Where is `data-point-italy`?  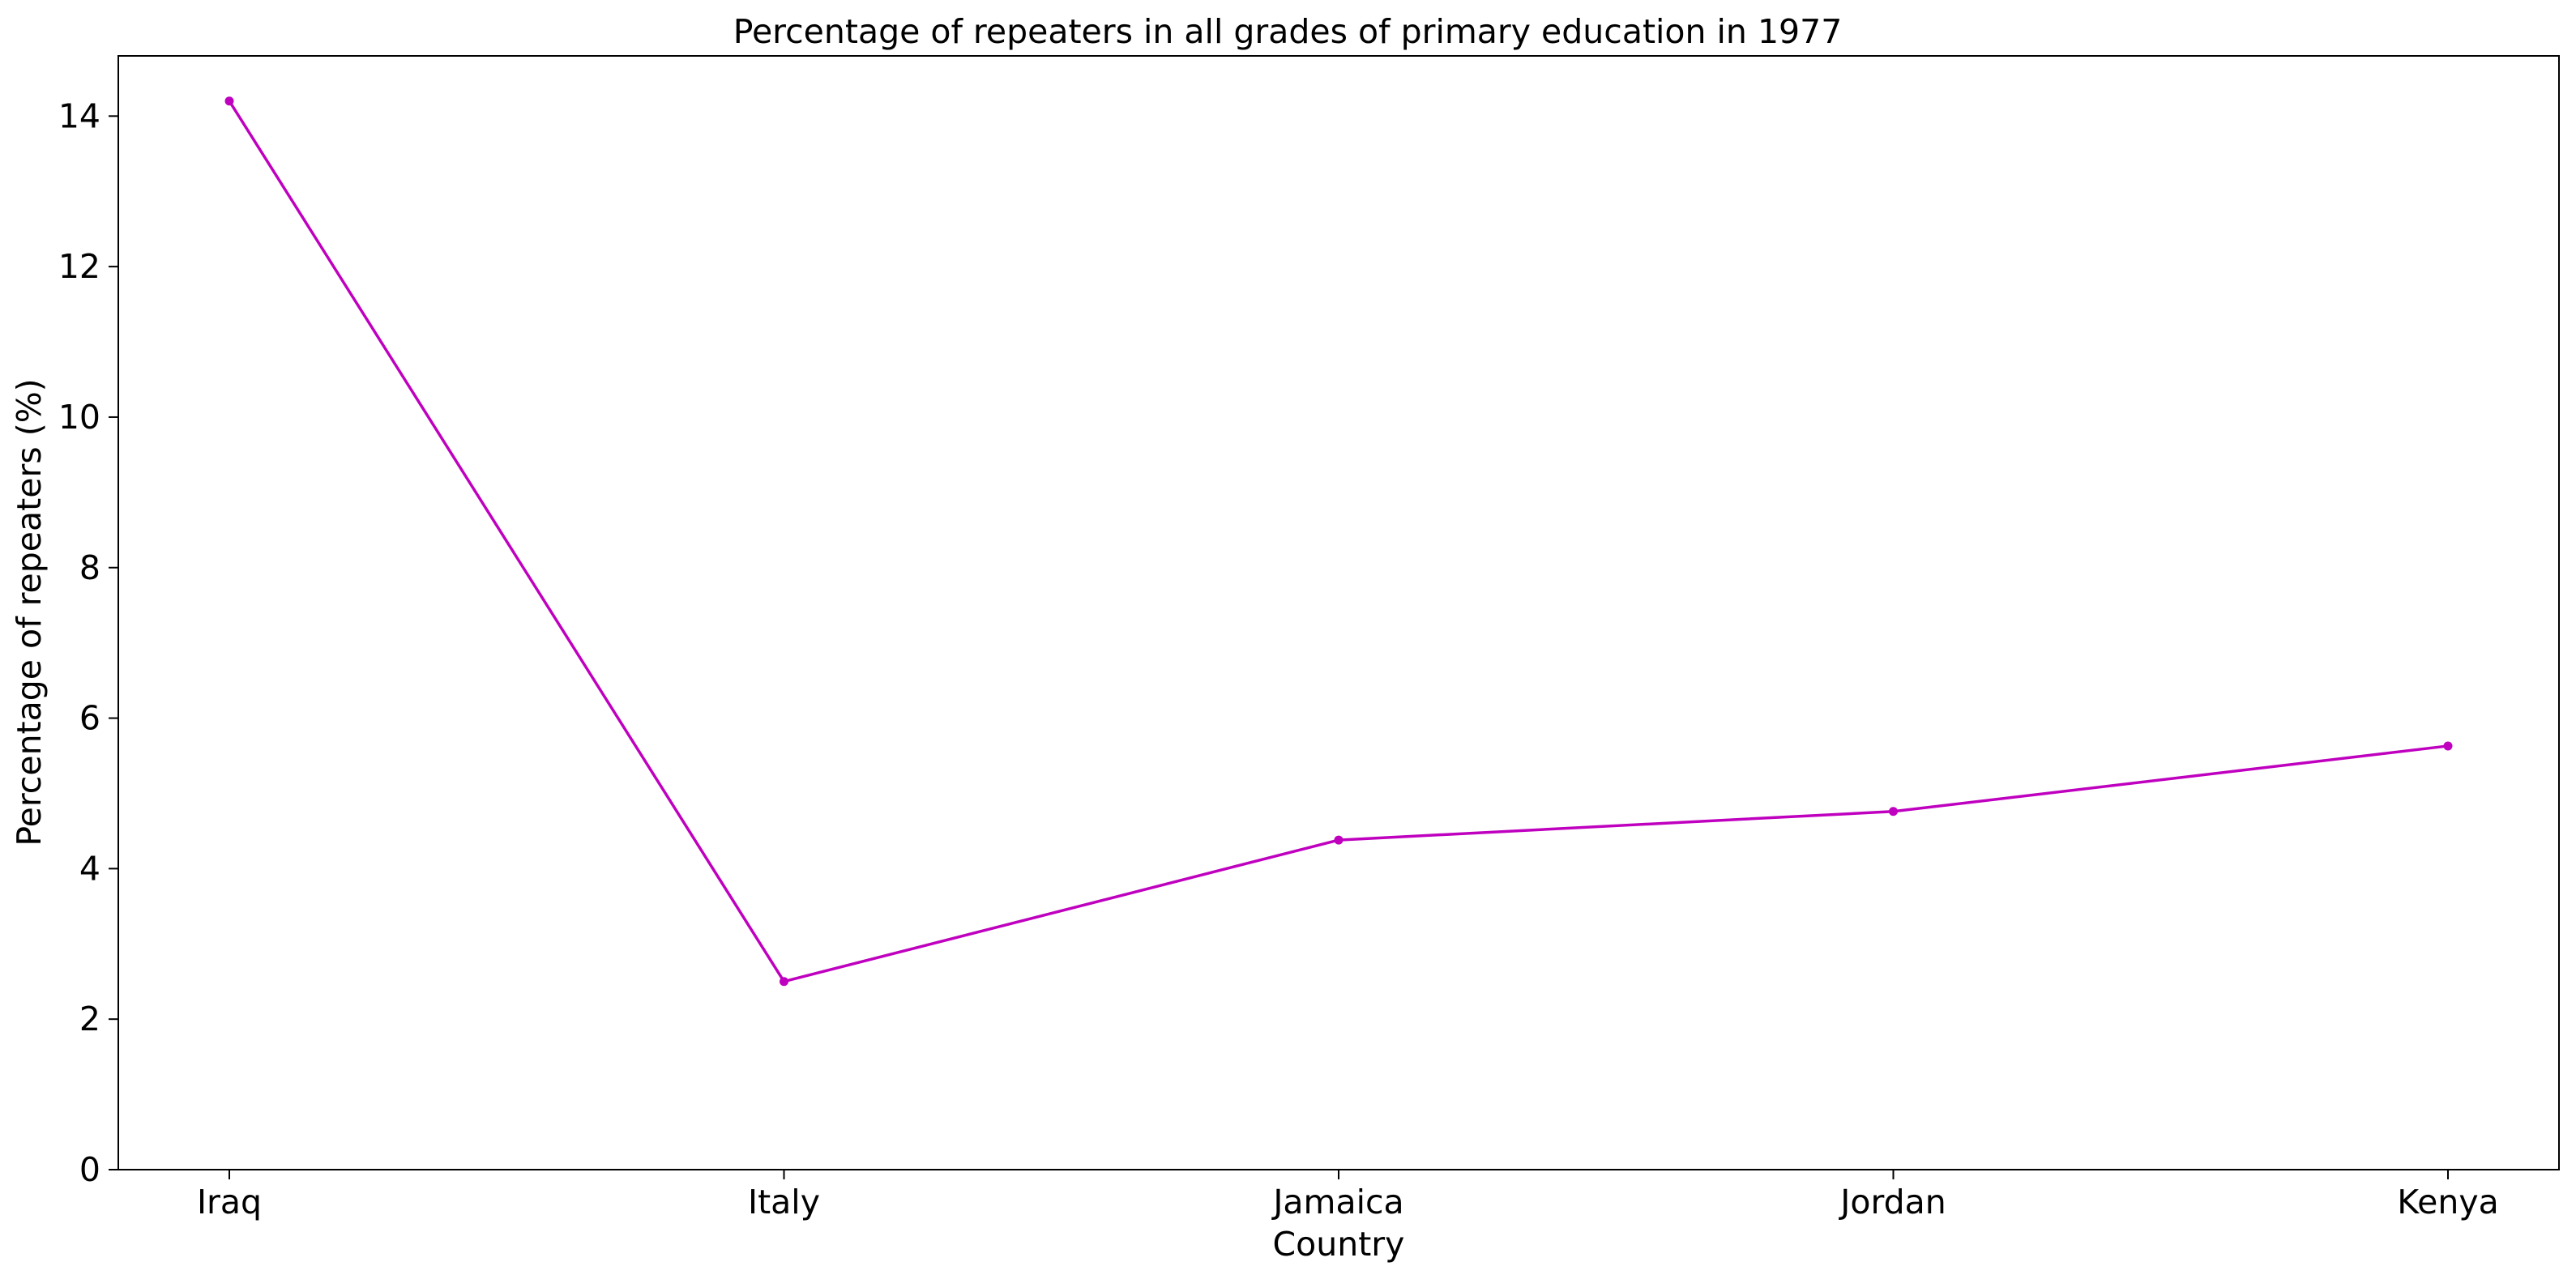 data-point-italy is located at coordinates (784, 982).